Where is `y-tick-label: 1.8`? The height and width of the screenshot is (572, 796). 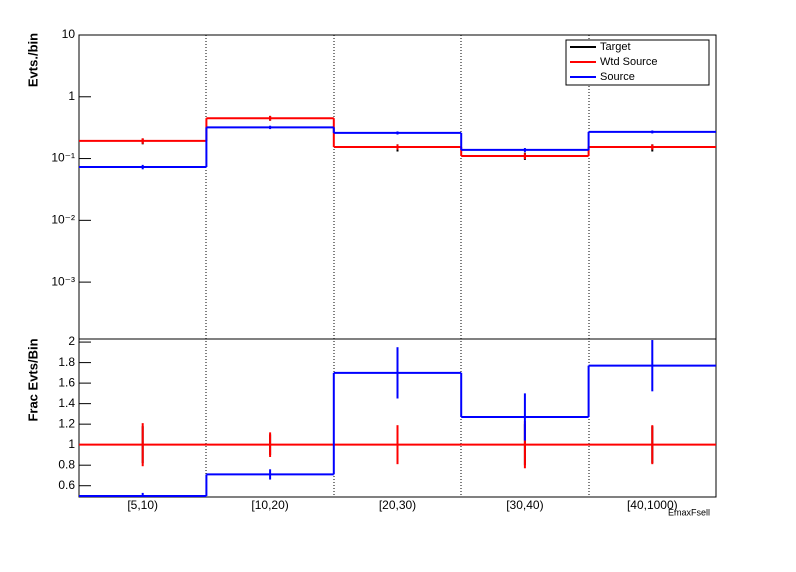
y-tick-label: 1.8 is located at coordinates (66, 362).